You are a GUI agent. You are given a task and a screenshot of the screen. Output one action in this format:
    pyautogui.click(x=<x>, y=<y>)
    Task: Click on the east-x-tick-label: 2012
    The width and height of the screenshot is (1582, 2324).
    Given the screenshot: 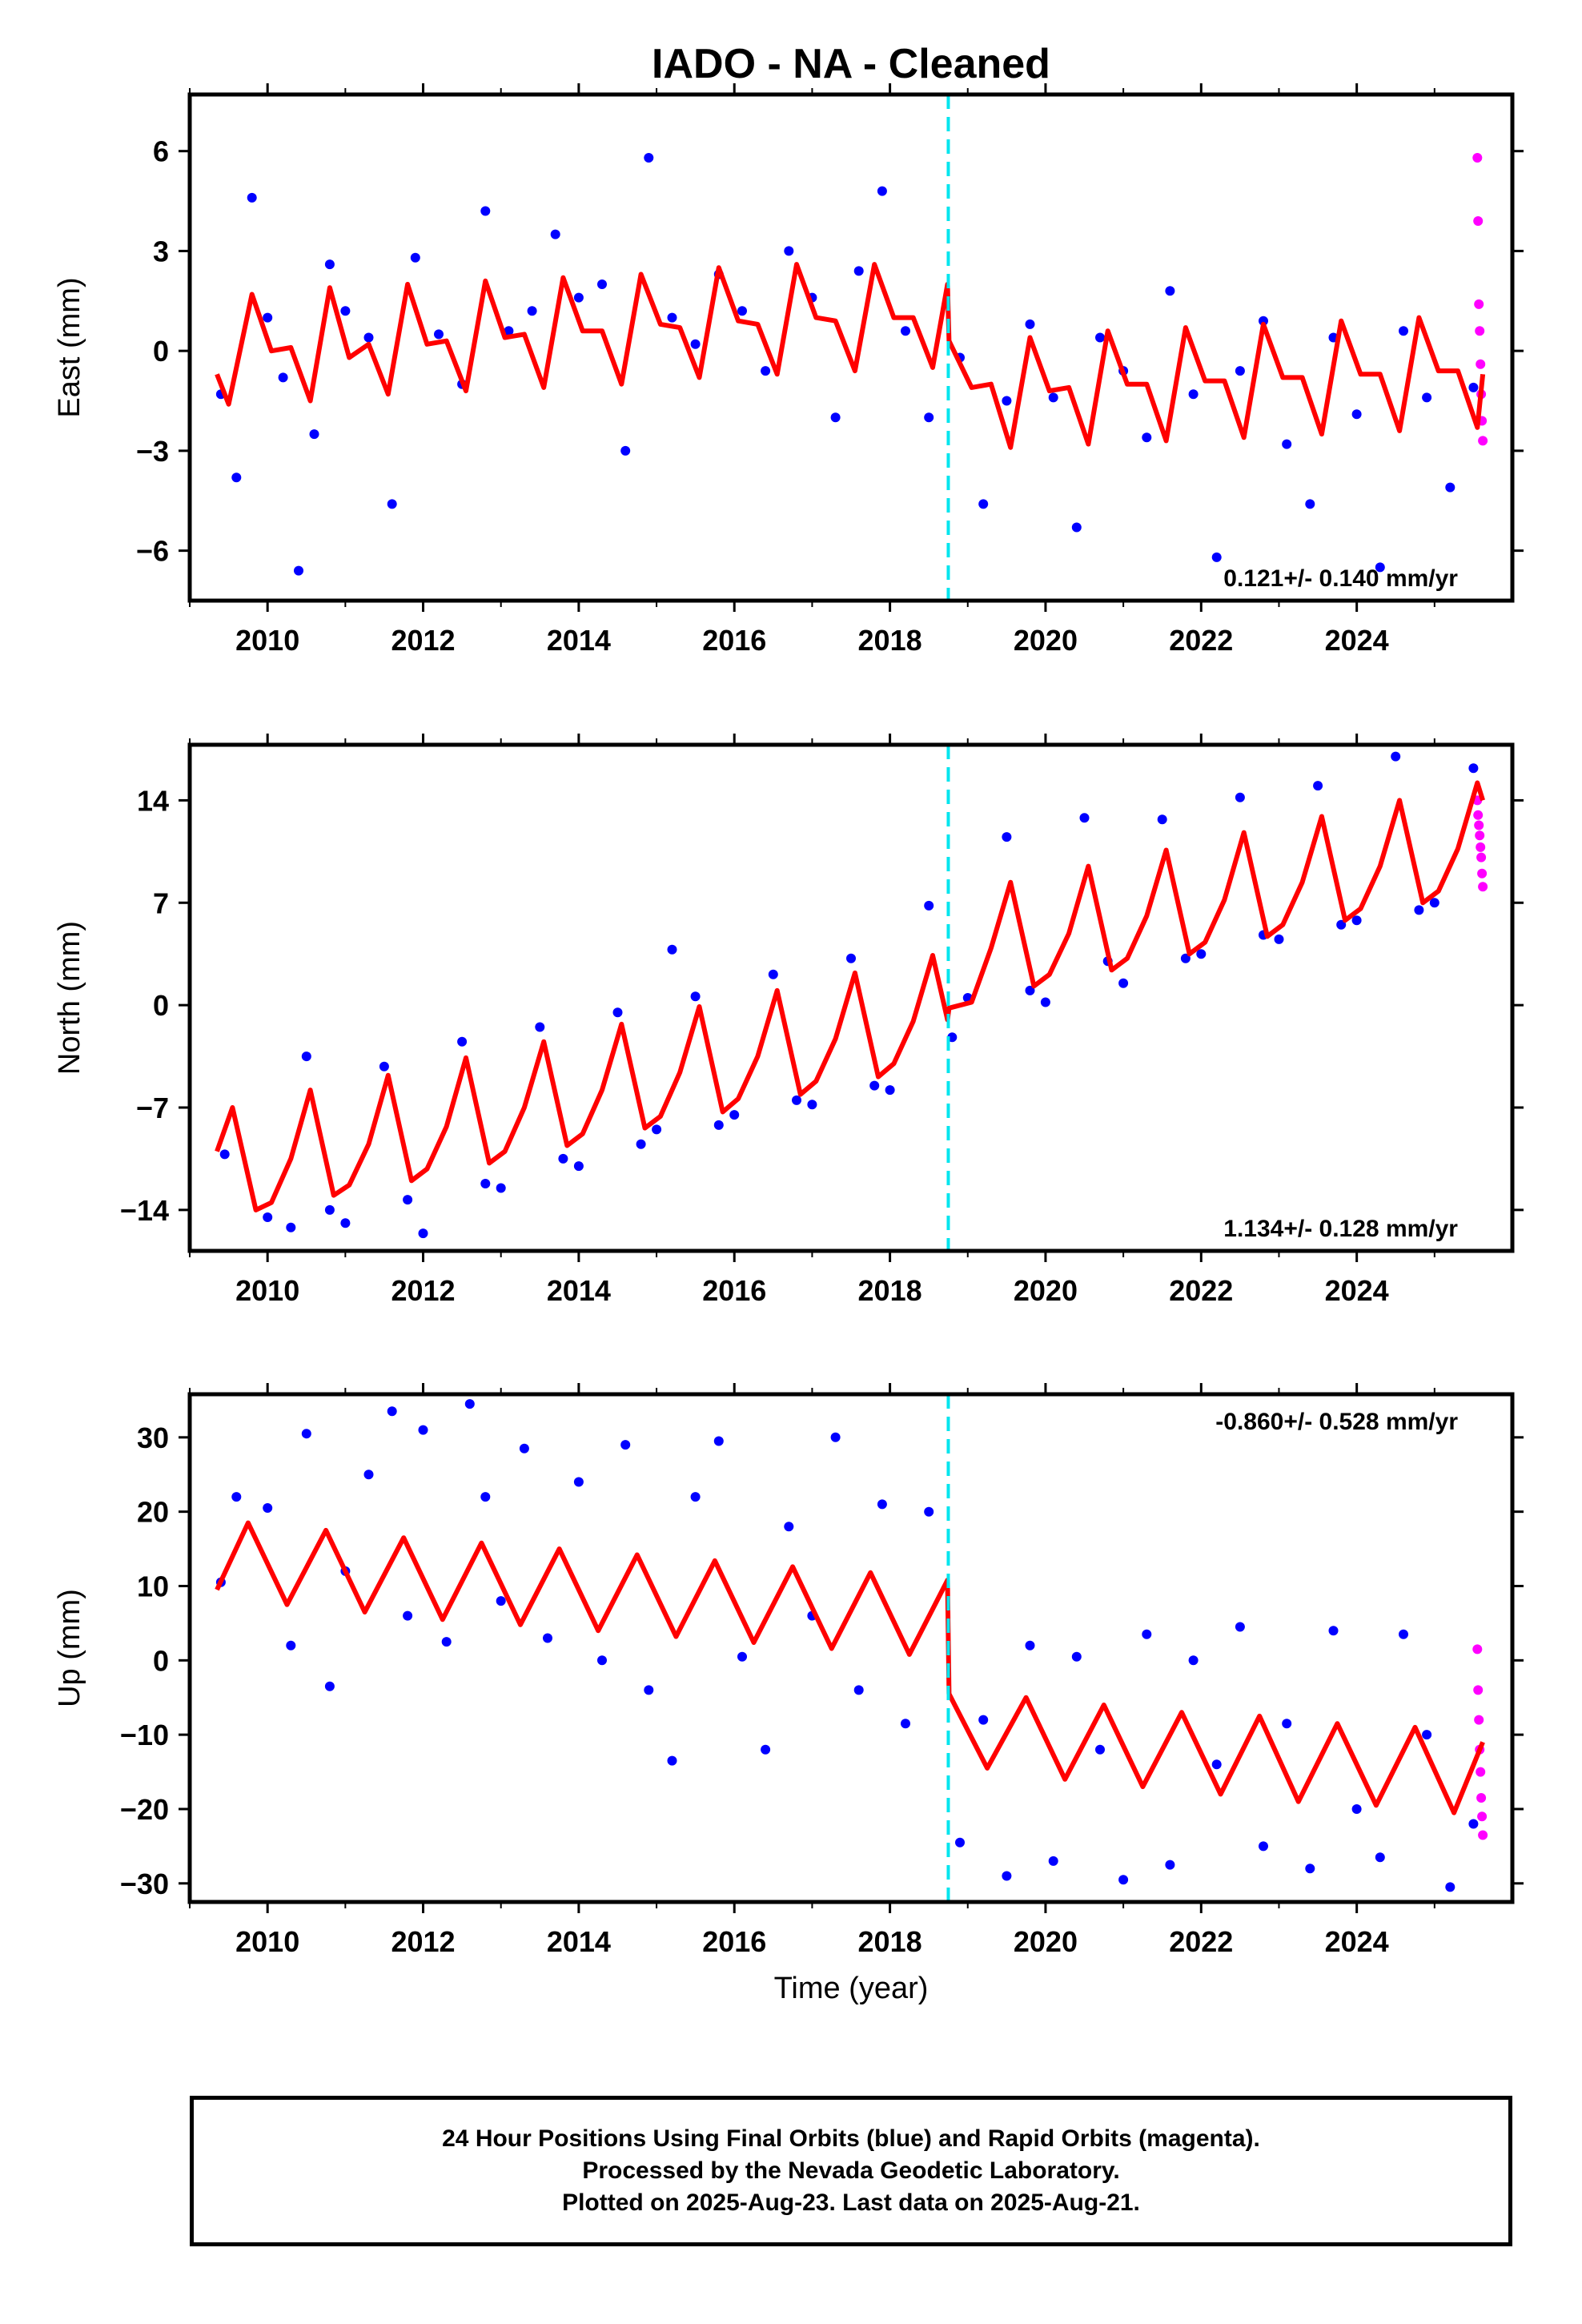 What is the action you would take?
    pyautogui.click(x=423, y=640)
    